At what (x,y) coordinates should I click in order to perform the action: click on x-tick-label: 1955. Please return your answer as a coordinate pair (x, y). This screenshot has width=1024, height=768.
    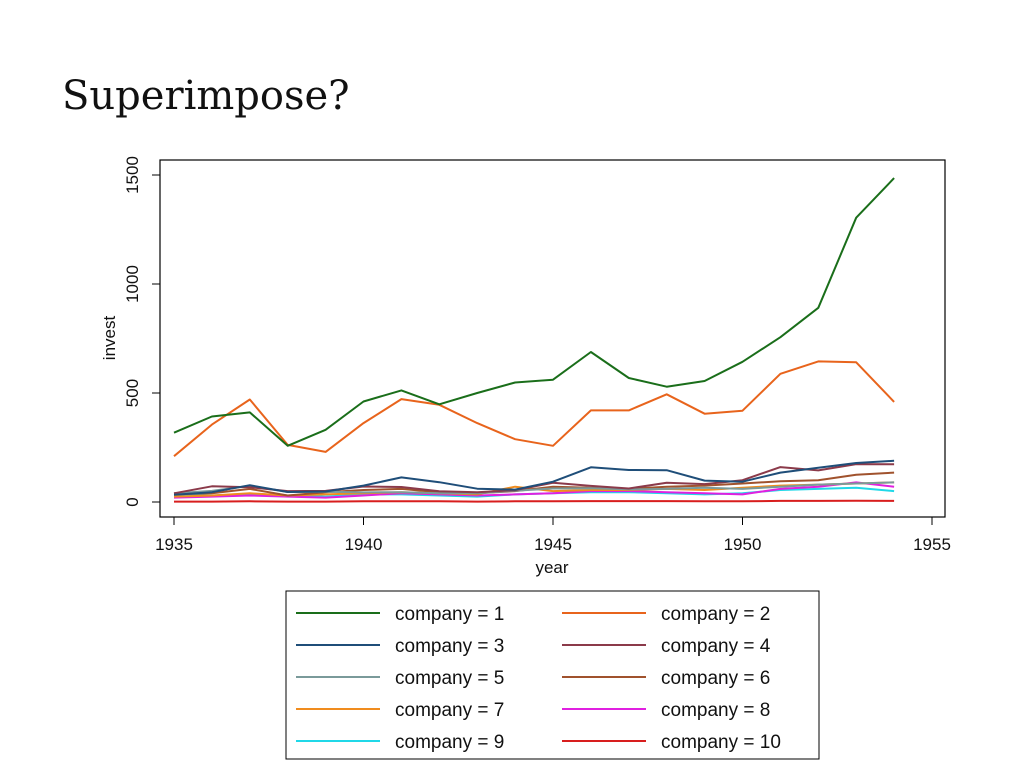
    Looking at the image, I should click on (932, 544).